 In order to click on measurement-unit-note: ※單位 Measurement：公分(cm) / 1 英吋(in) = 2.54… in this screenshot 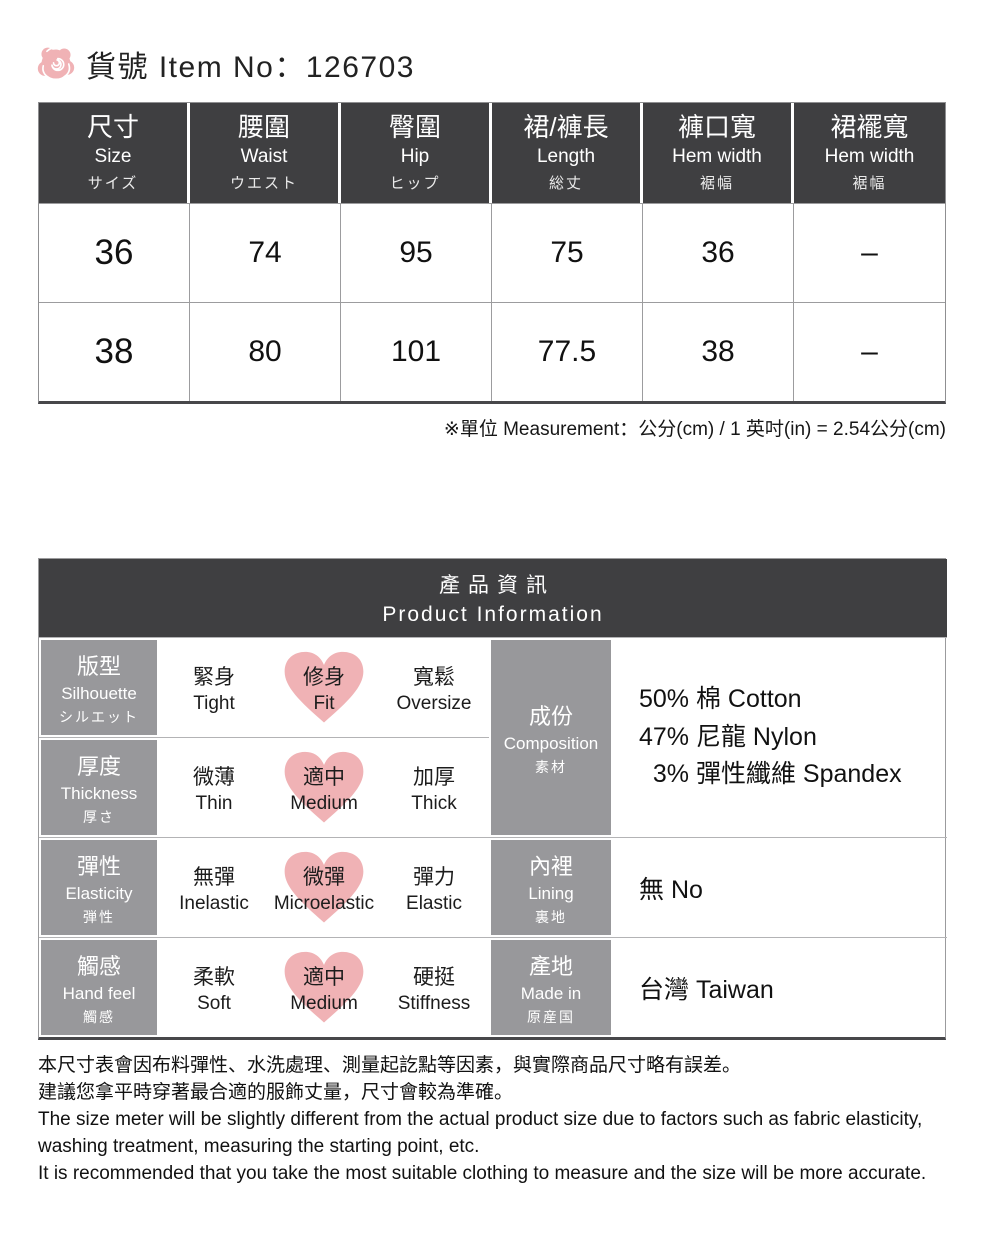, I will do `click(694, 429)`.